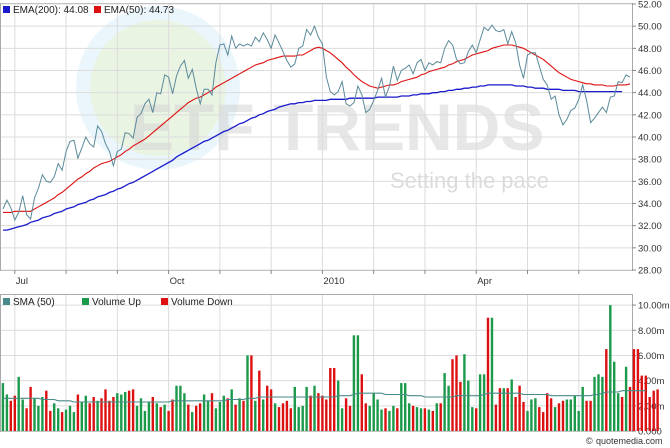 The height and width of the screenshot is (448, 670). Describe the element at coordinates (51, 10) in the screenshot. I see `legend-ema200-label: EMA(200): 44.08` at that location.